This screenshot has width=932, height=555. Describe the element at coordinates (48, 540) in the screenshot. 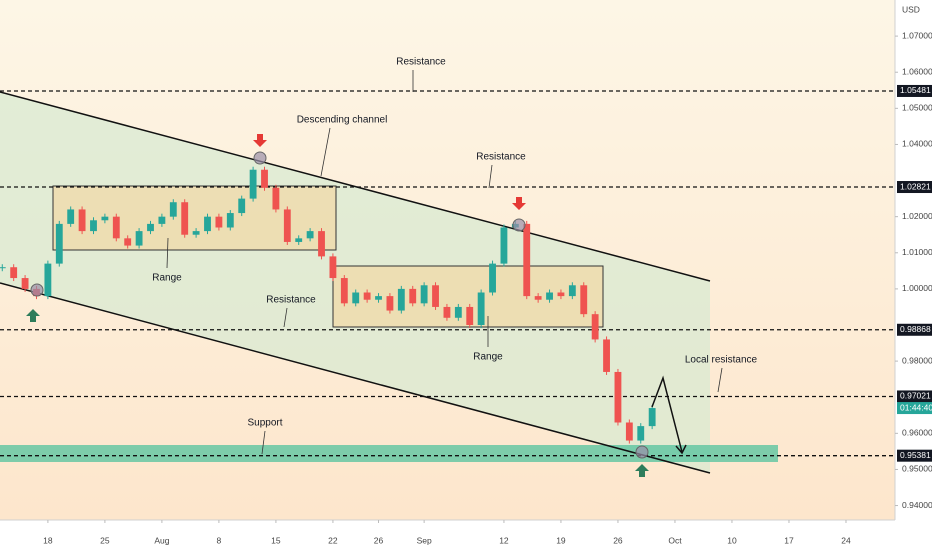

I see `x-tick-label: 18` at that location.